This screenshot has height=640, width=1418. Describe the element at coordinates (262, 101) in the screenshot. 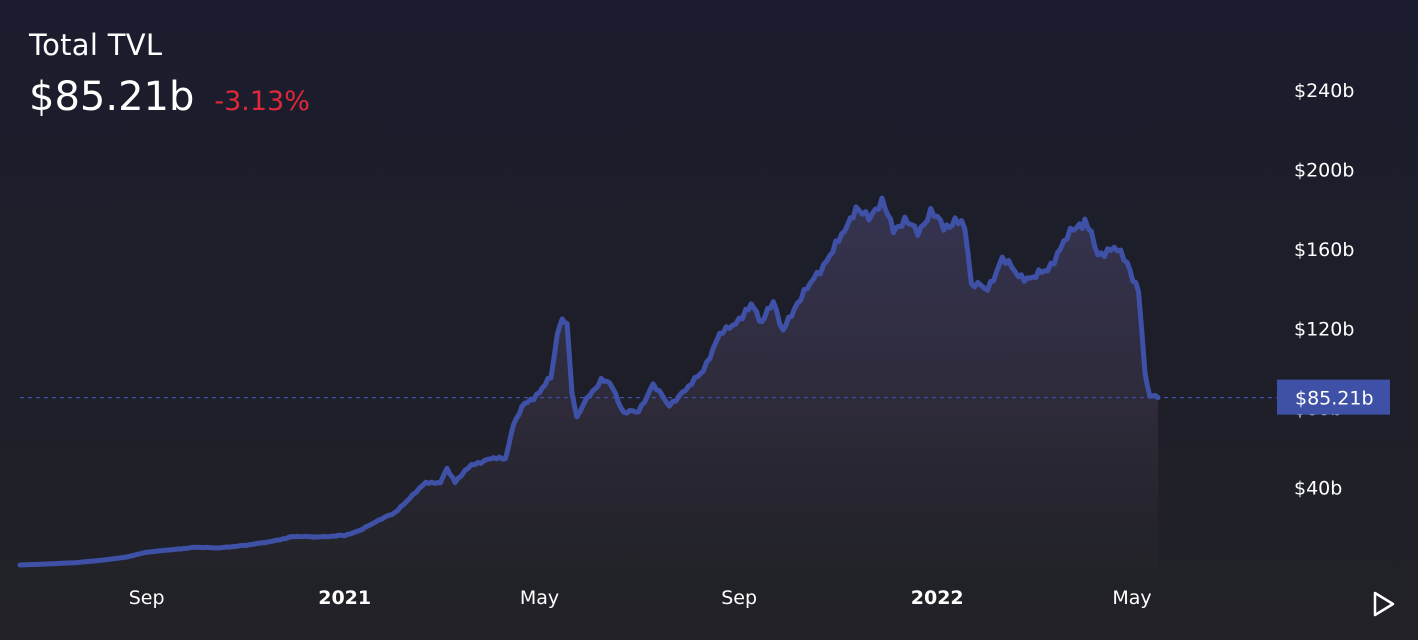

I see `tvl-change: -3.13%` at that location.